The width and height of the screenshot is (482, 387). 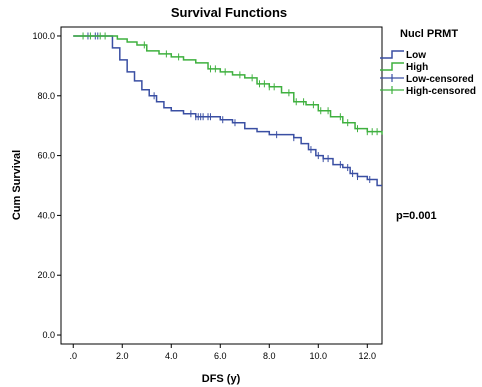 What do you see at coordinates (269, 356) in the screenshot?
I see `x-tick-label: 8.0` at bounding box center [269, 356].